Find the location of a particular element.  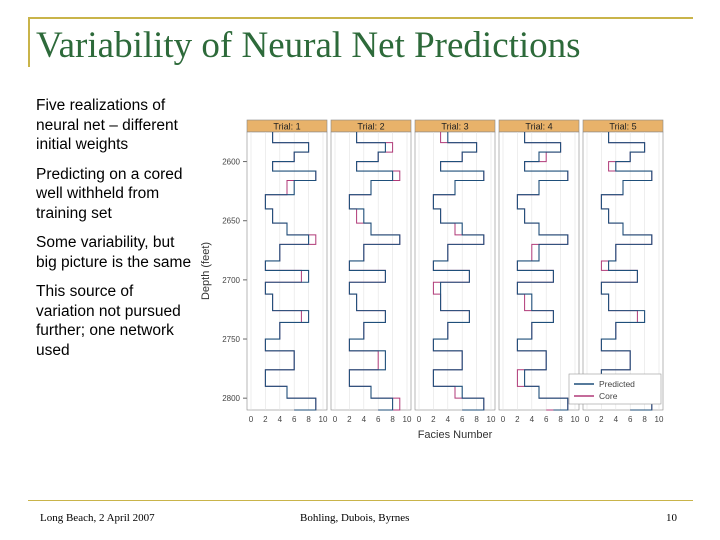

panel-header-label: Trial: 1 is located at coordinates (286, 127).